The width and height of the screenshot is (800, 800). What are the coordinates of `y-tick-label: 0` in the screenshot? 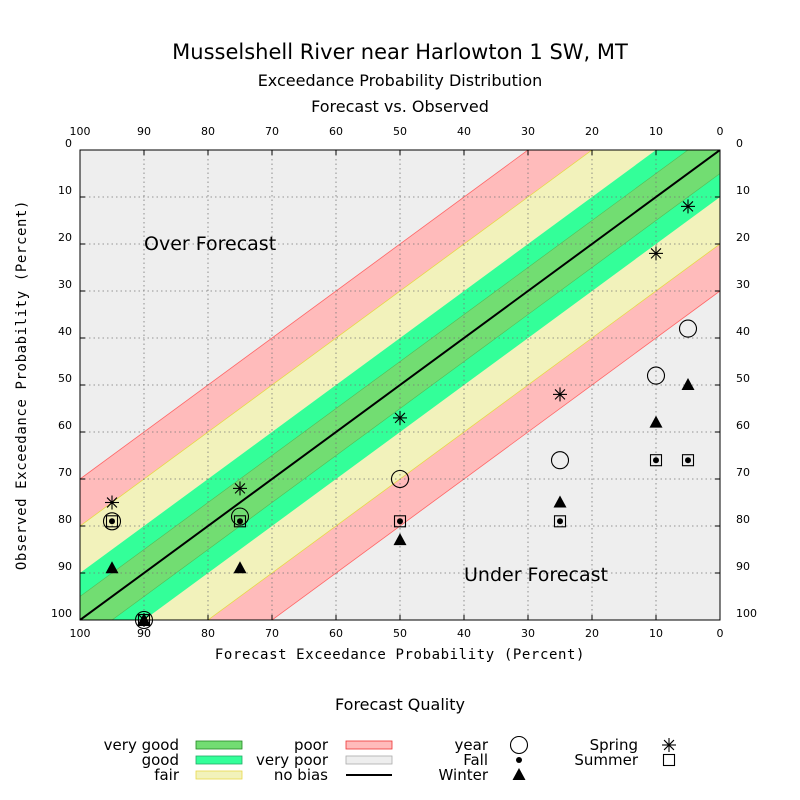 It's located at (68, 143).